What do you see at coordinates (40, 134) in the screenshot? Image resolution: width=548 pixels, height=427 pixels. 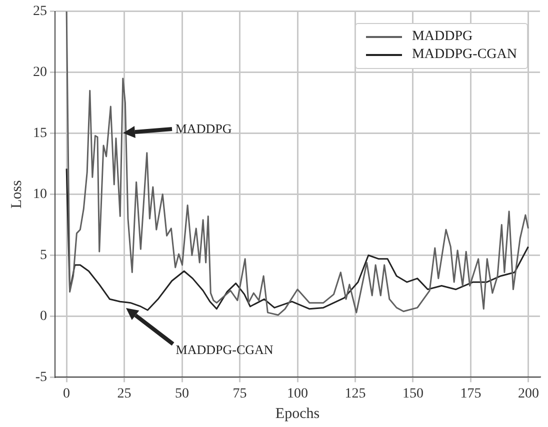 I see `y-tick-label: 15` at bounding box center [40, 134].